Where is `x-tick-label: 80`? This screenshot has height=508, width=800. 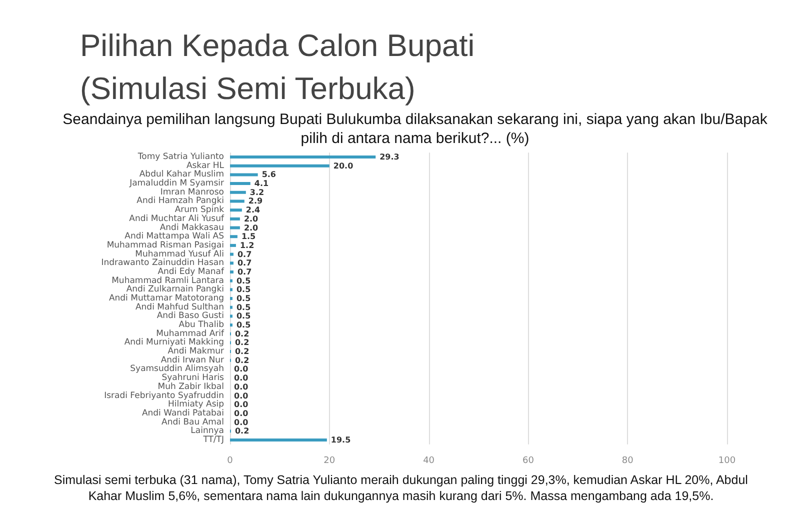 x-tick-label: 80 is located at coordinates (628, 461).